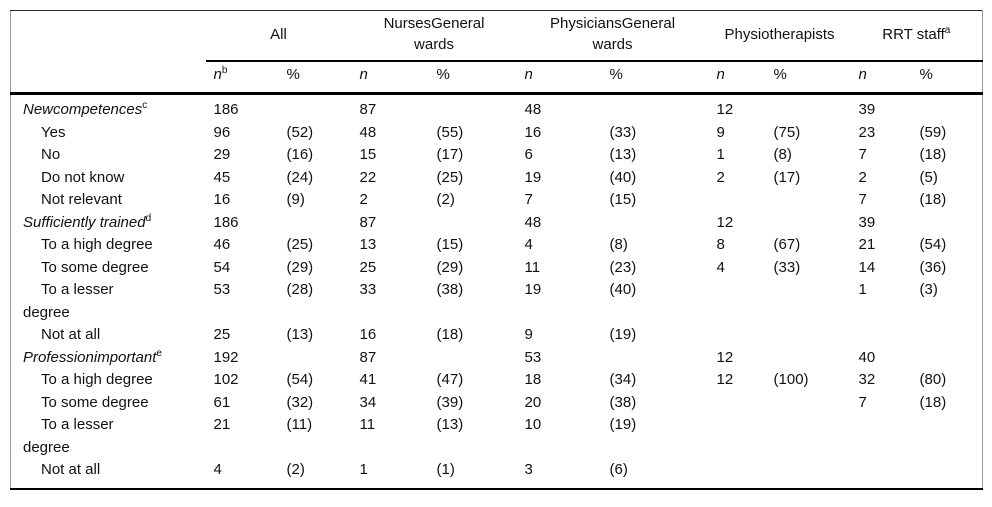  I want to click on cell-n: 22, so click(368, 177).